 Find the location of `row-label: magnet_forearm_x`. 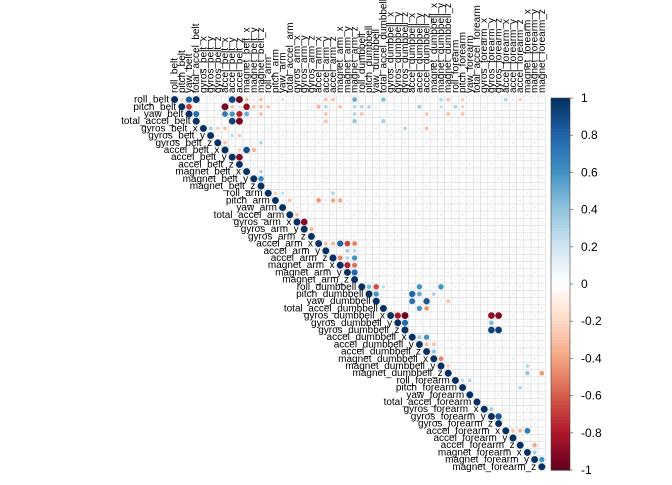

row-label: magnet_forearm_x is located at coordinates (480, 452).